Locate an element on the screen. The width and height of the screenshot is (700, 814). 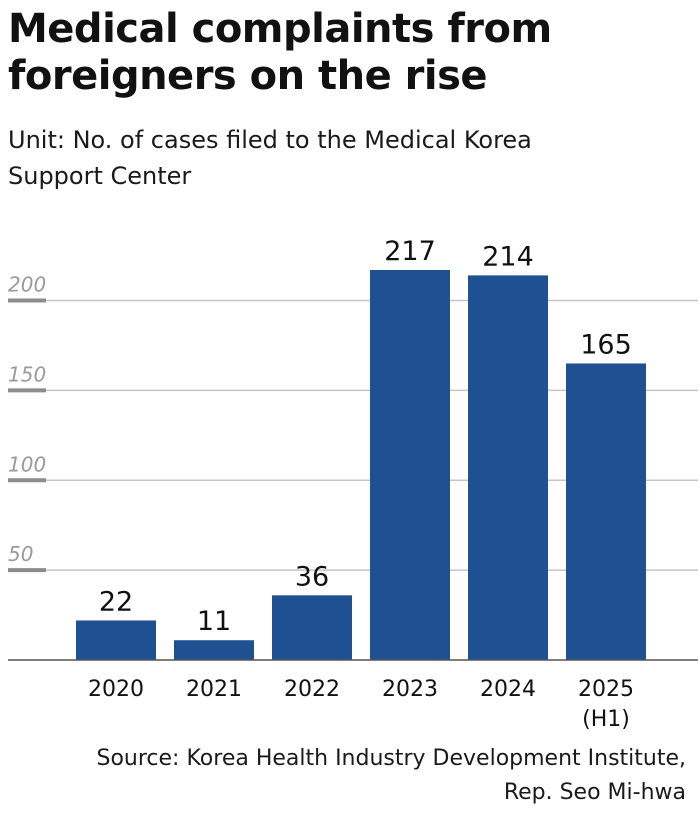
value-label-0: 22 is located at coordinates (116, 601).